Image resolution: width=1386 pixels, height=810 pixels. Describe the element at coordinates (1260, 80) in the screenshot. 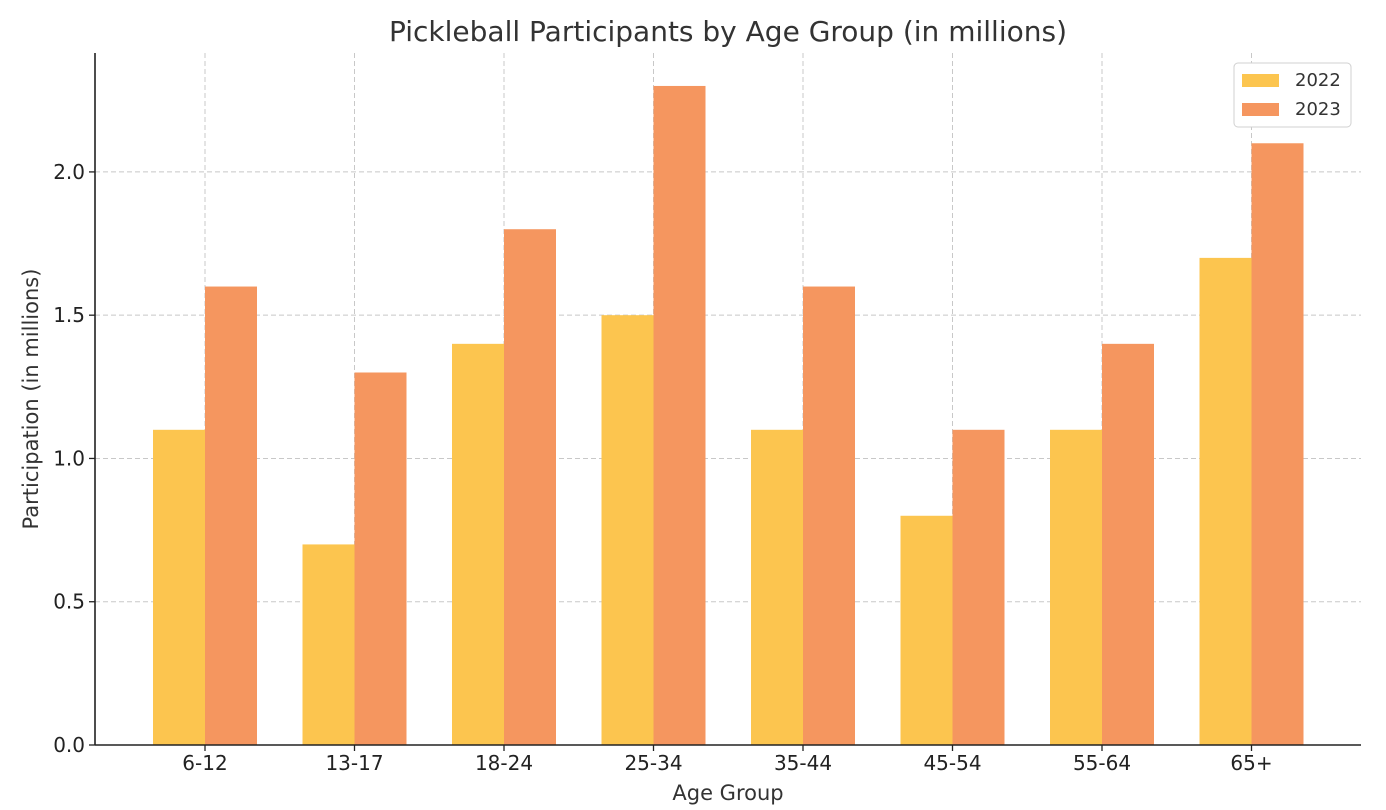

I see `legend-swatch-2022` at that location.